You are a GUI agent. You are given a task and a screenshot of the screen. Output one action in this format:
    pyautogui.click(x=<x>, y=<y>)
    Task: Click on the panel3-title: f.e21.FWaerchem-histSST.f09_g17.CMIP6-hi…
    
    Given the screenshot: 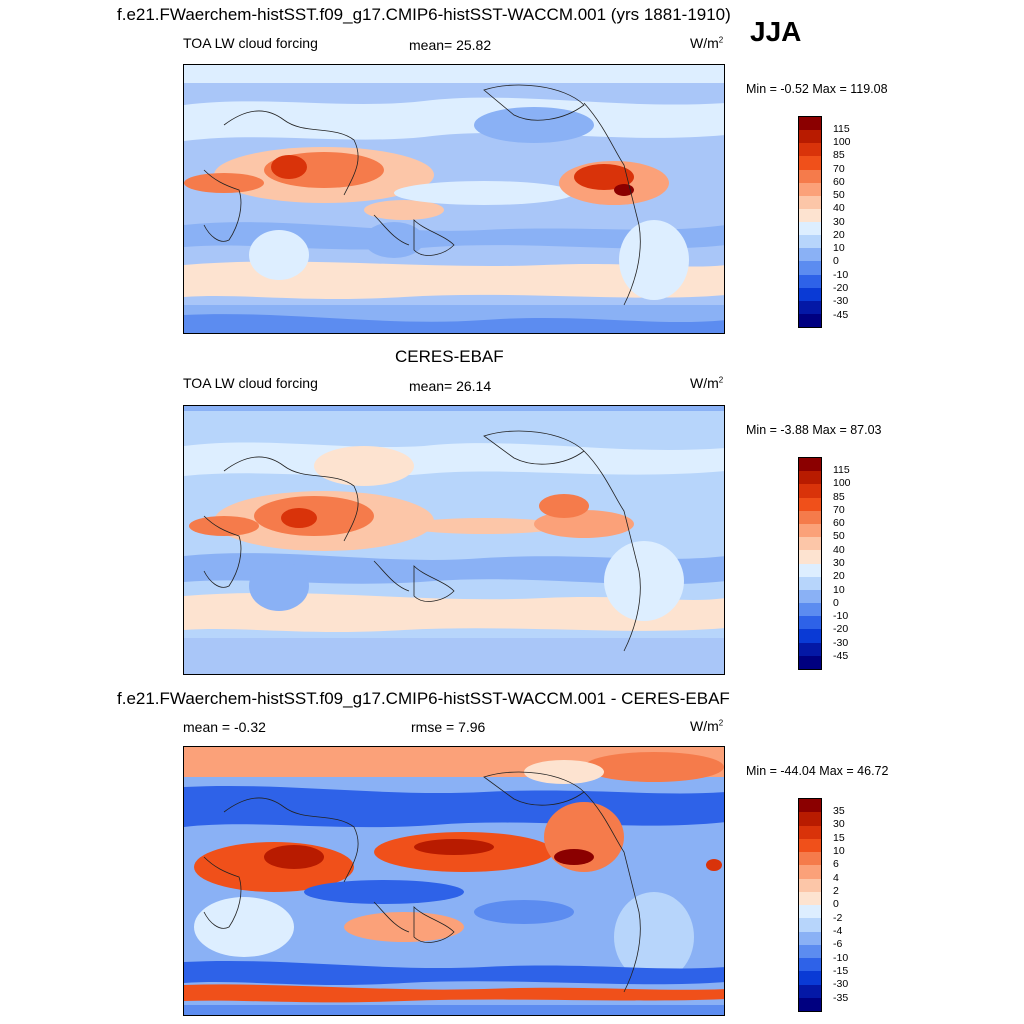 What is the action you would take?
    pyautogui.click(x=423, y=698)
    